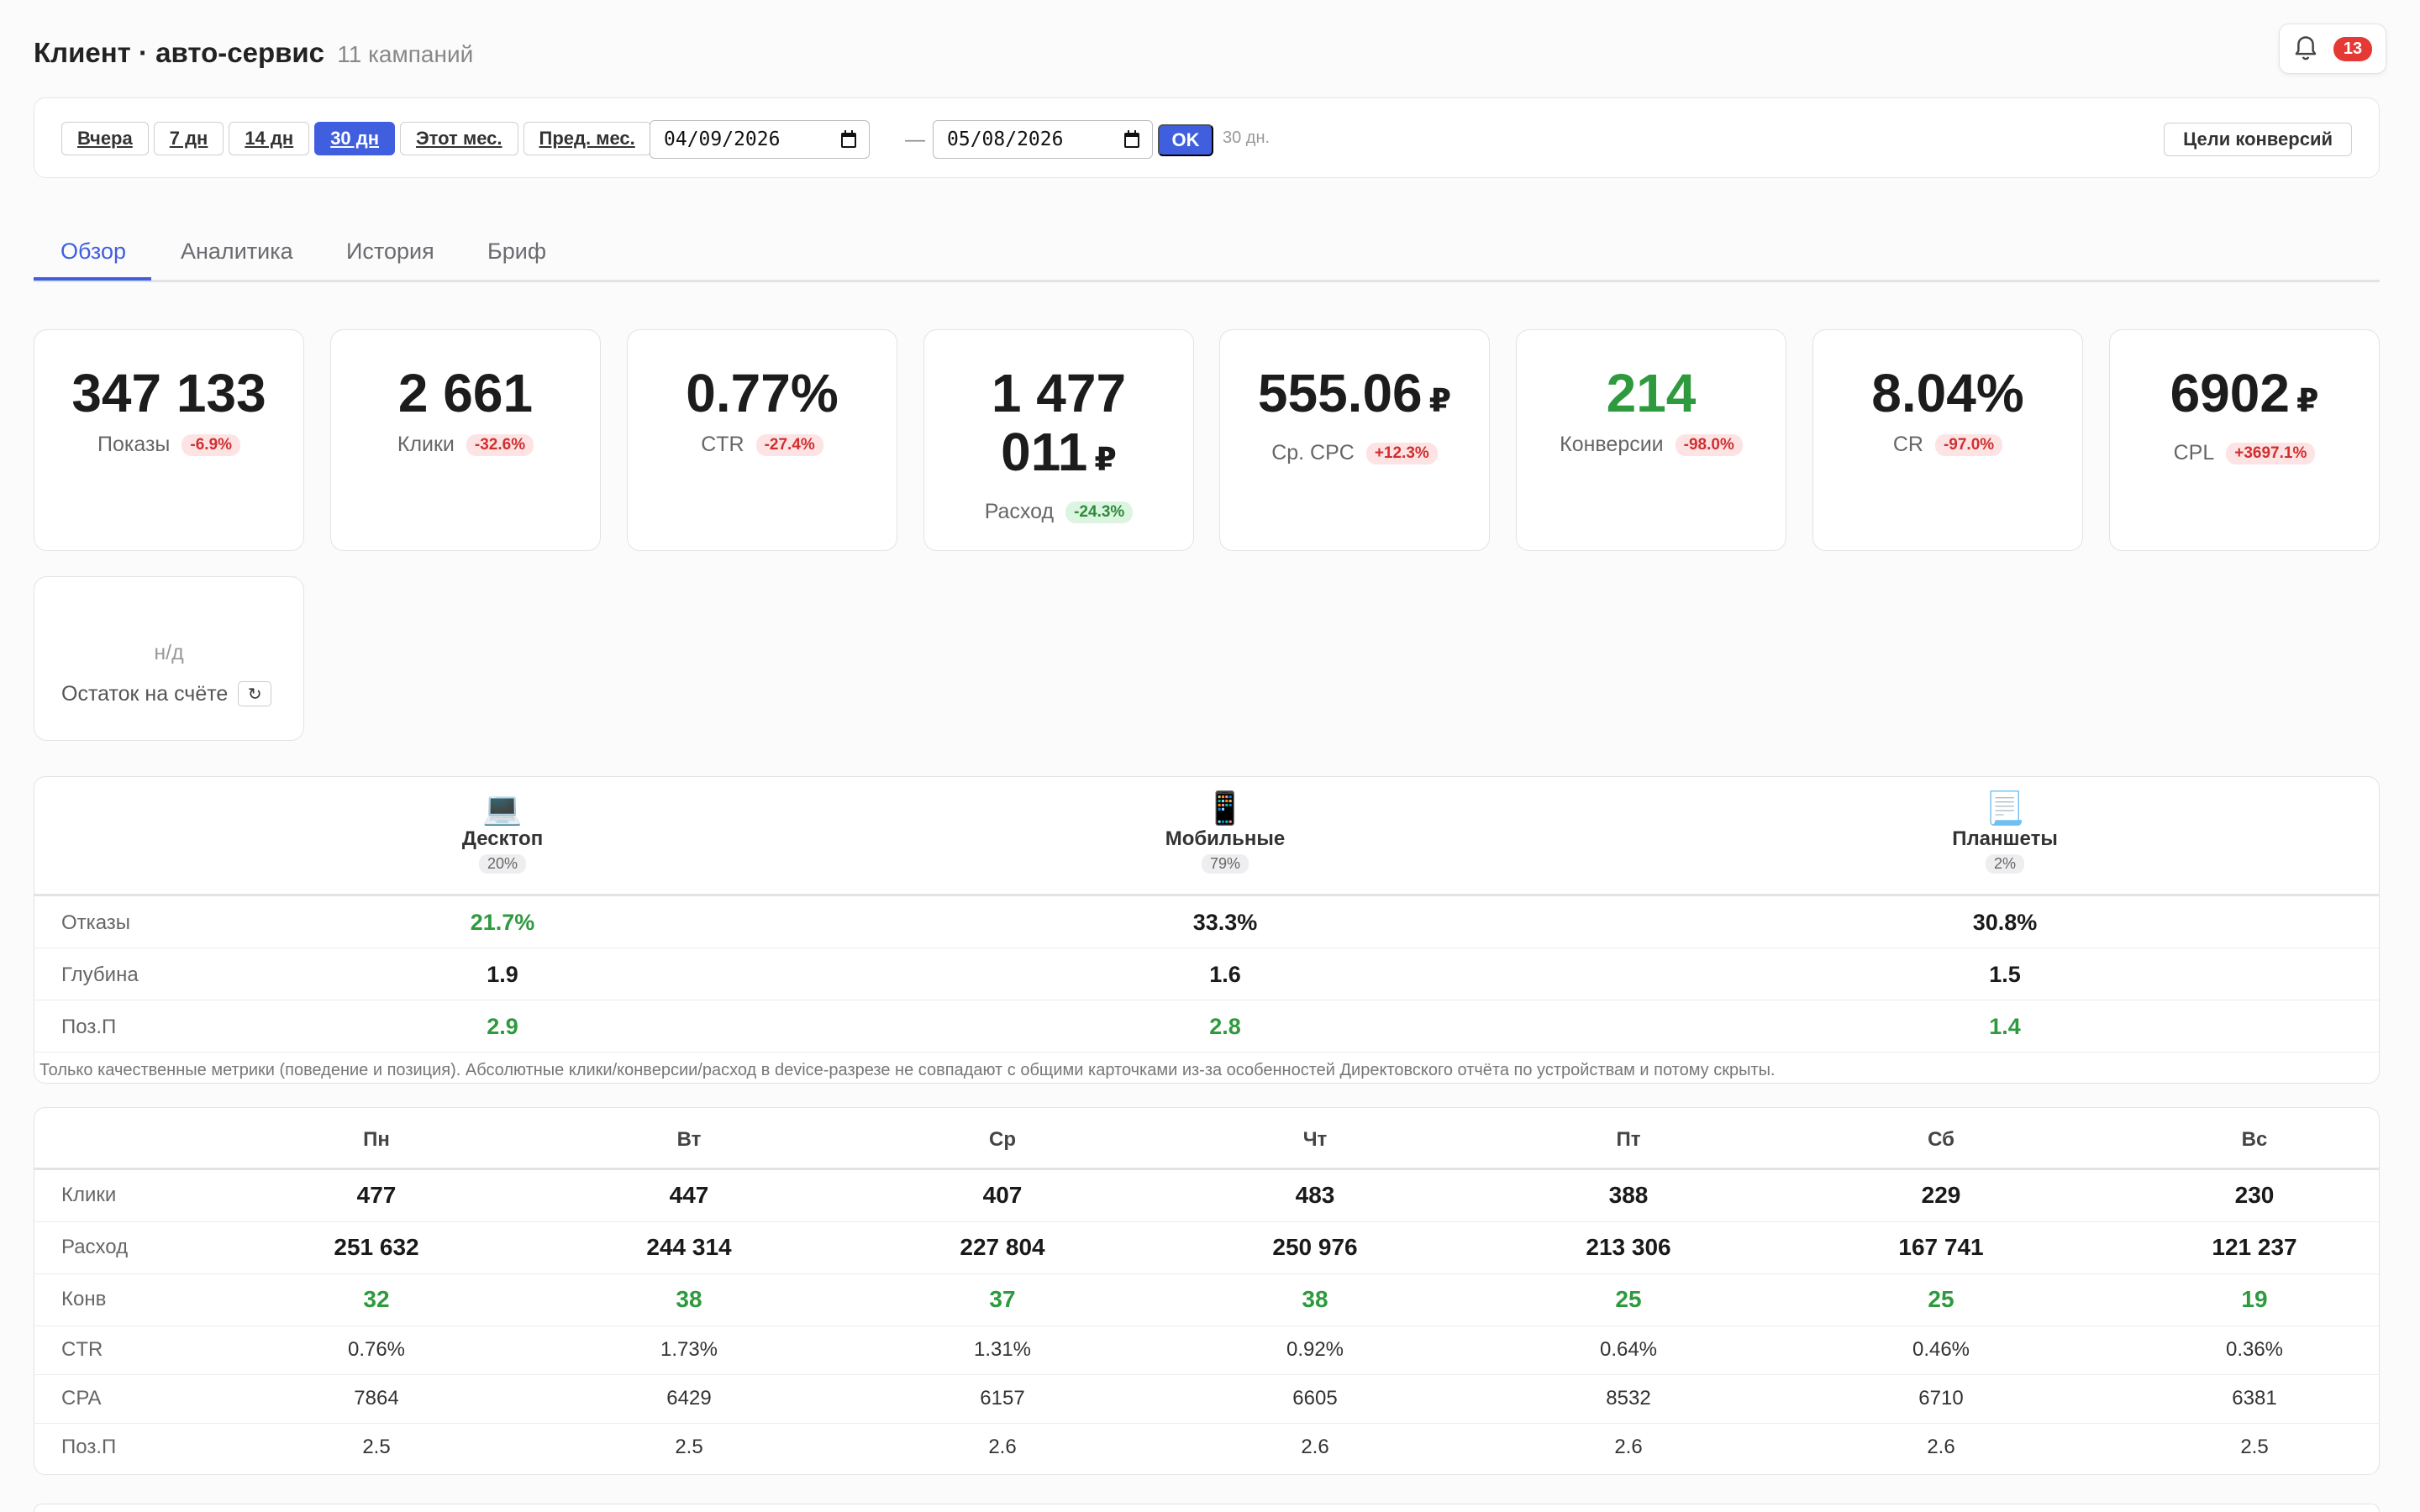 This screenshot has height=1512, width=2420. I want to click on table-cell: 1.73%, so click(689, 1349).